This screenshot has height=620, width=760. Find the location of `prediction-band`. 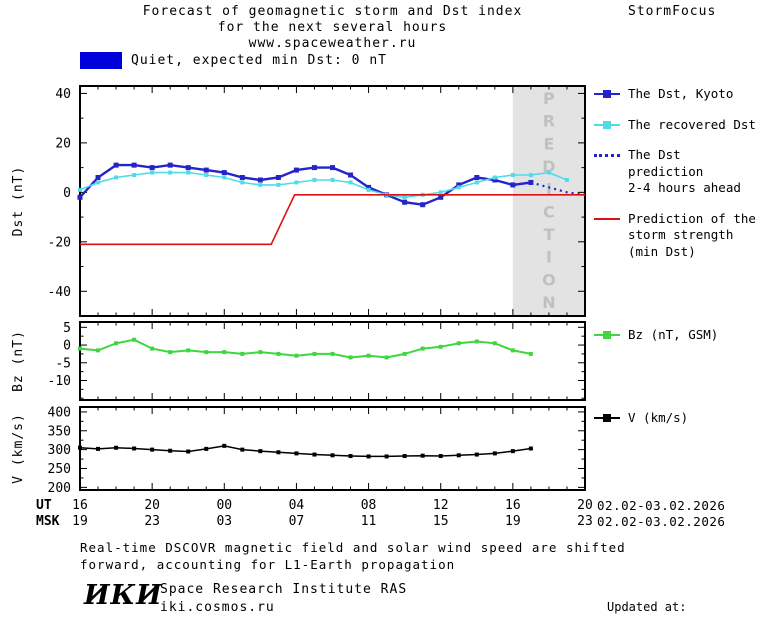

prediction-band is located at coordinates (548, 201).